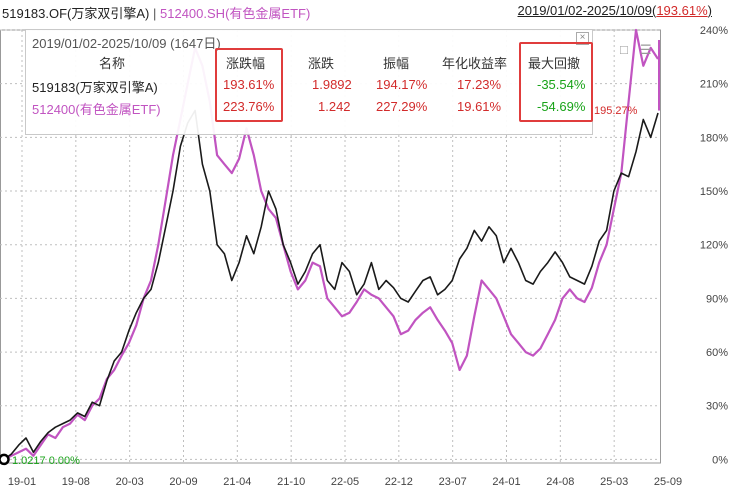  Describe the element at coordinates (291, 482) in the screenshot. I see `x-tick-label: 21-10` at that location.